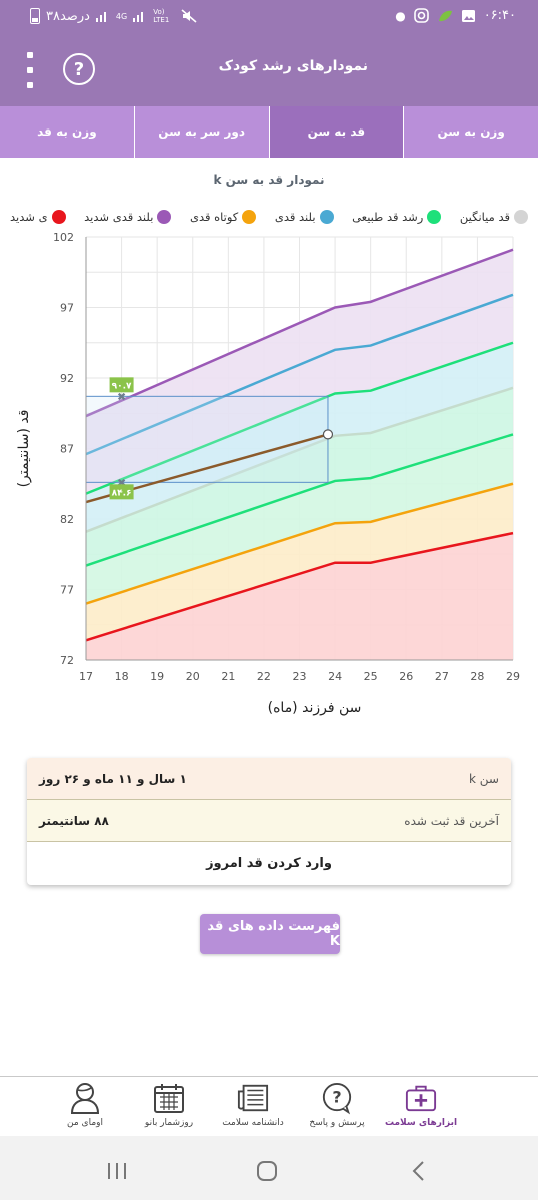 The width and height of the screenshot is (538, 1200). I want to click on nav-calendar: روزشمار بانو, so click(169, 1106).